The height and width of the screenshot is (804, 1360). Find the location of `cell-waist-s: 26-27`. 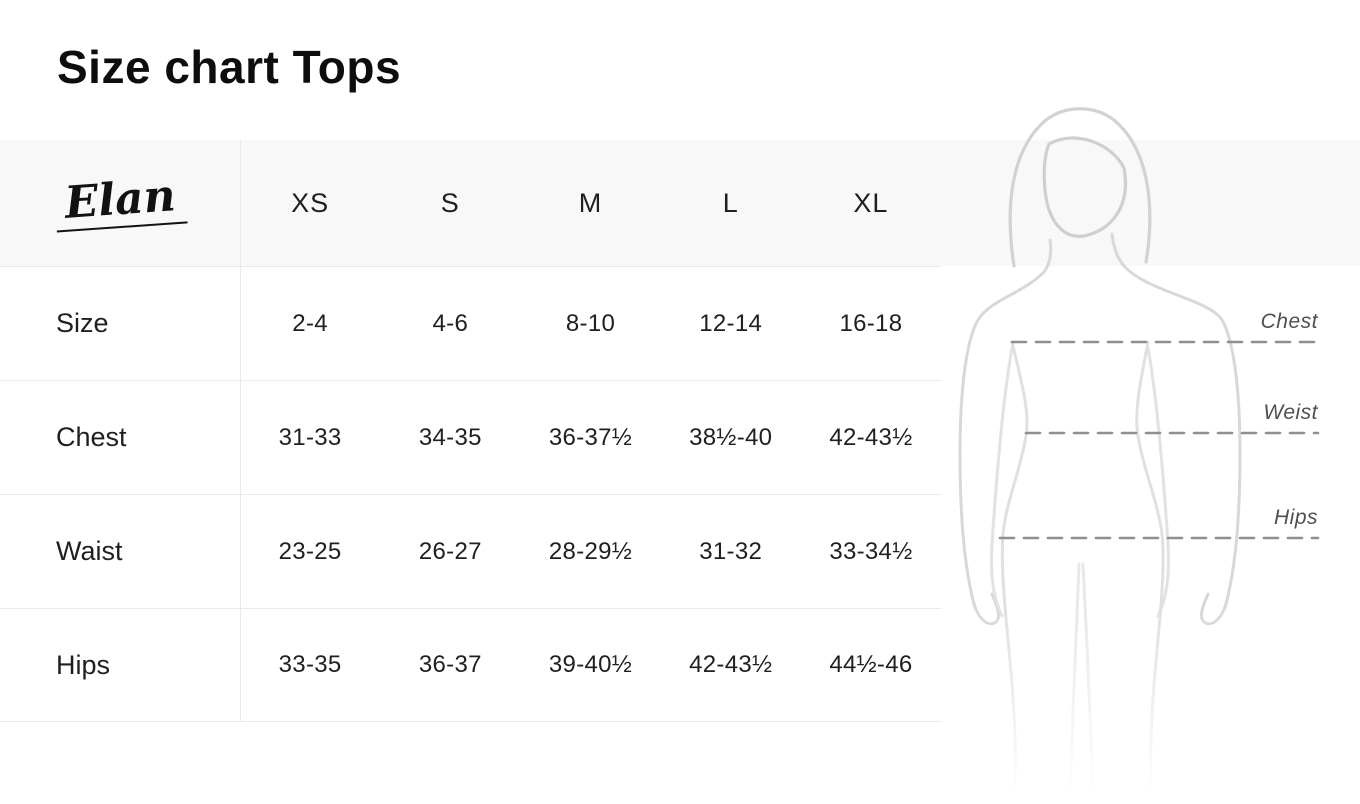

cell-waist-s: 26-27 is located at coordinates (450, 551).